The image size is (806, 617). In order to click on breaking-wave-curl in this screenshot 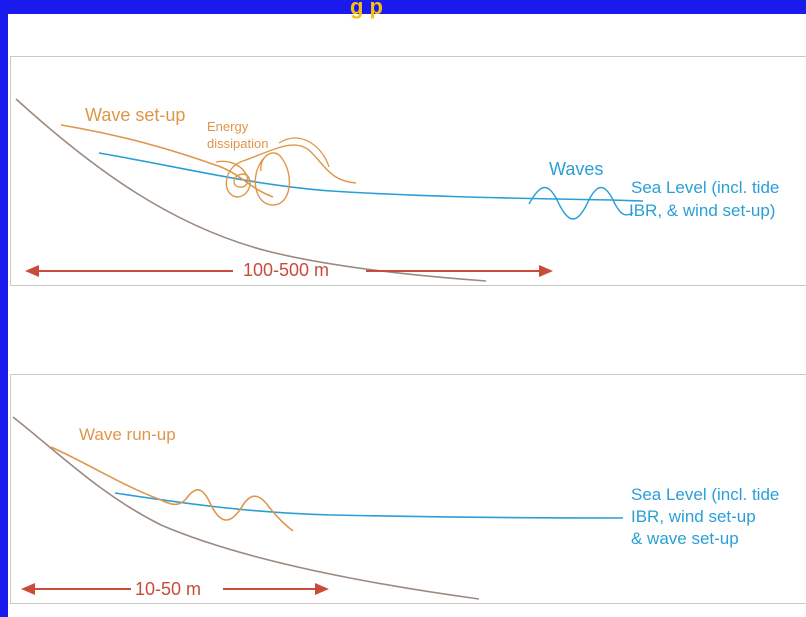, I will do `click(286, 171)`.